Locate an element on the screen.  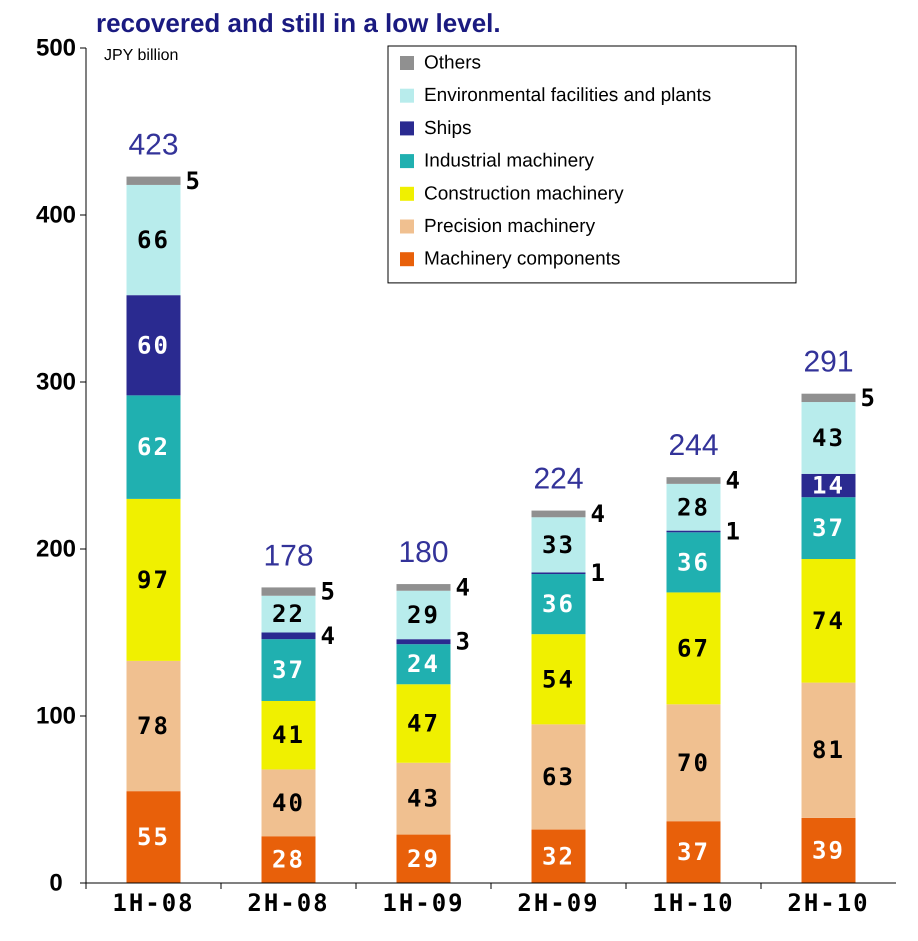
y-axis-title: JPY billion is located at coordinates (141, 55).